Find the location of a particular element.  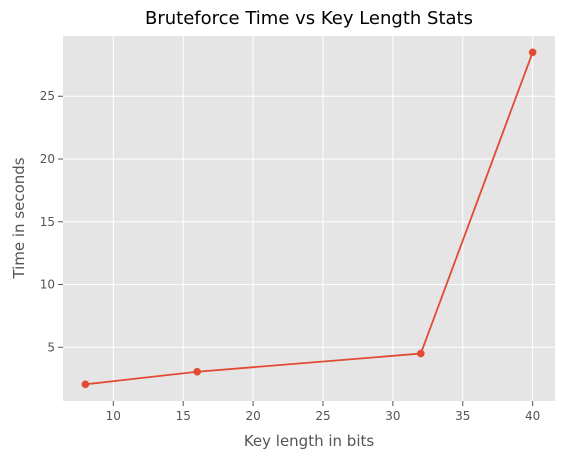

x-tick-label: 20 is located at coordinates (252, 416).